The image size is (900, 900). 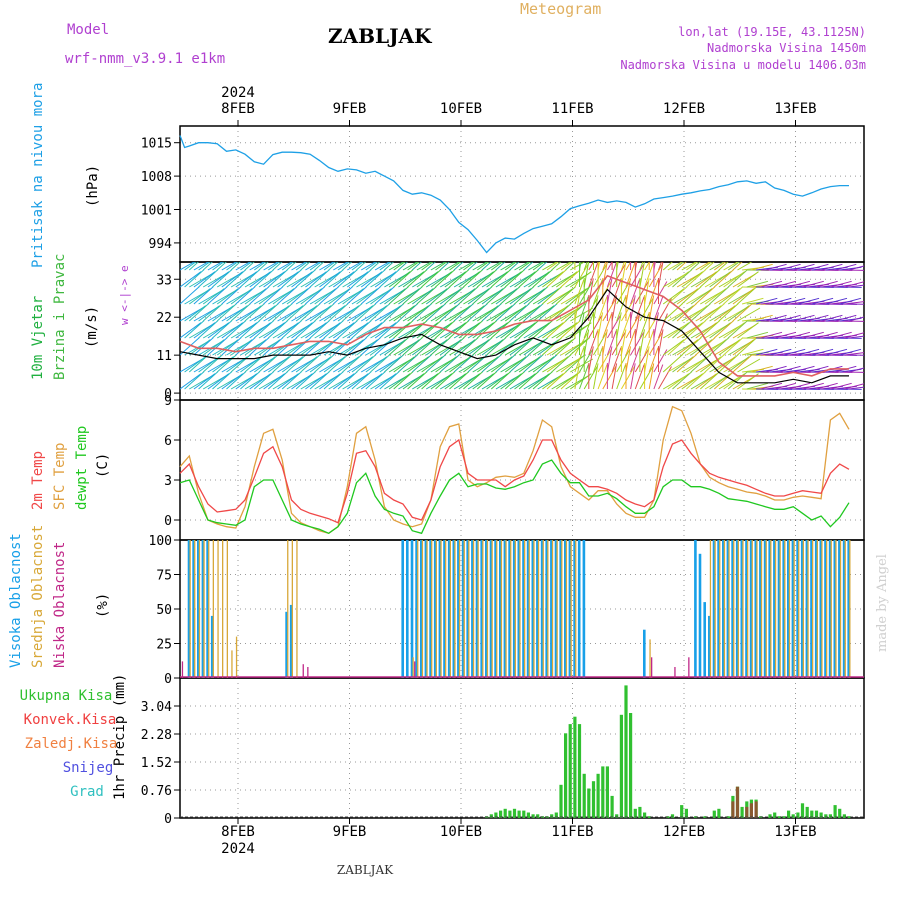 I want to click on y-tick-label: 0, so click(x=168, y=394).